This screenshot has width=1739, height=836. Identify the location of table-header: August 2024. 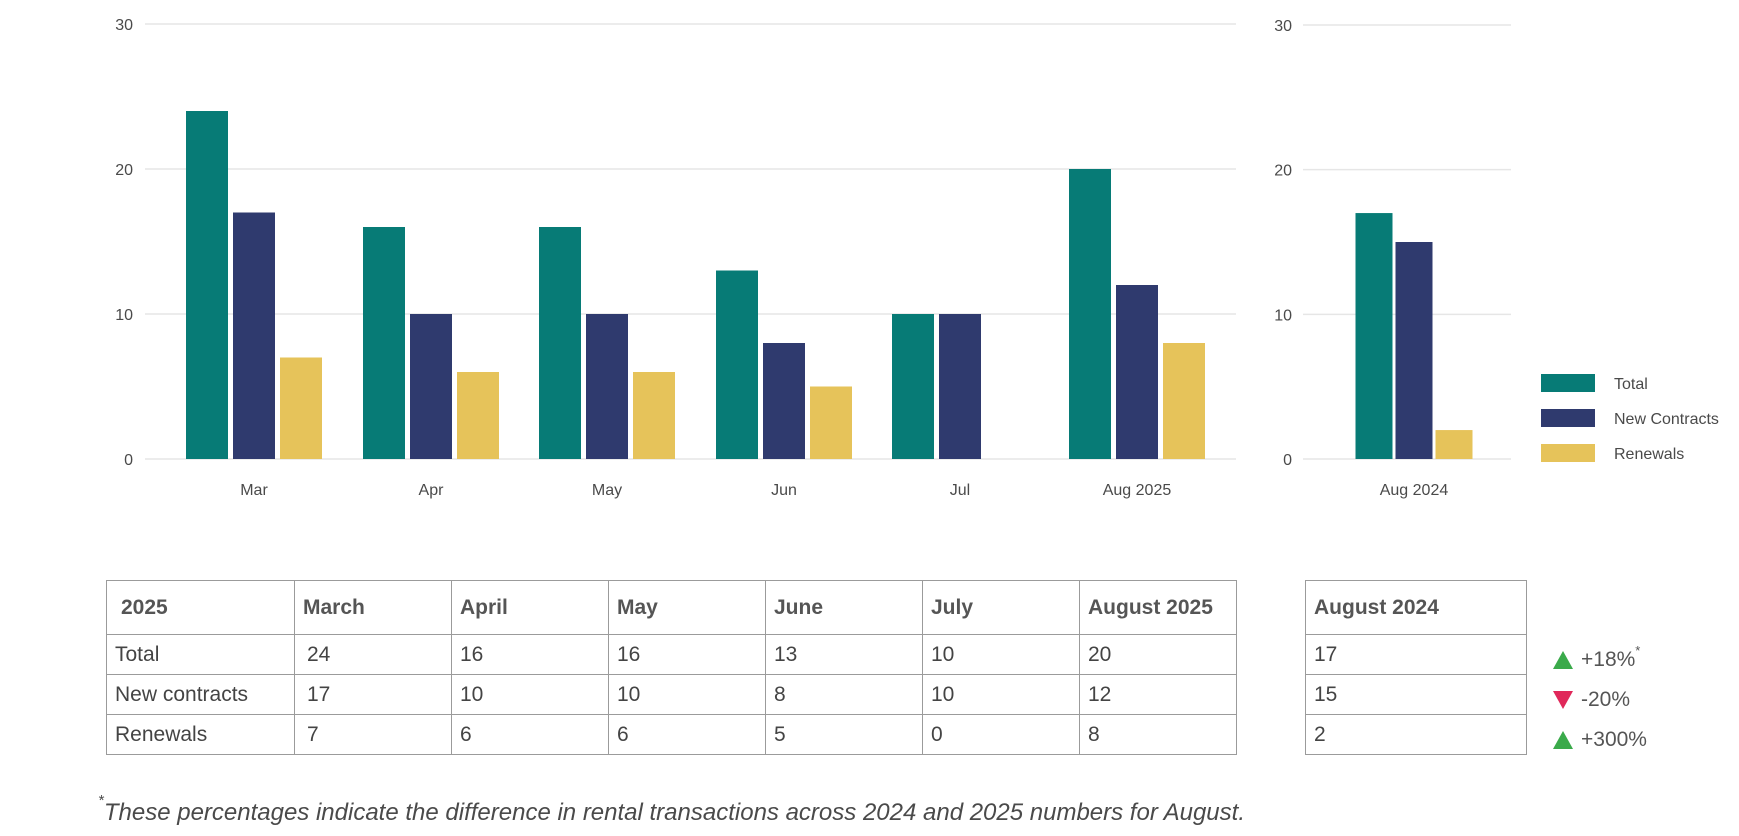
(1416, 607).